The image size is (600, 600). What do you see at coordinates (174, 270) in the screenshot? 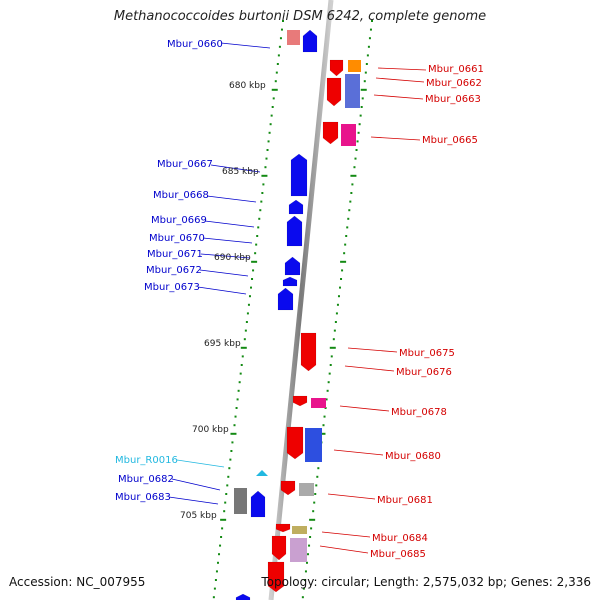
I see `gene-label-reverse: Mbur_0672` at bounding box center [174, 270].